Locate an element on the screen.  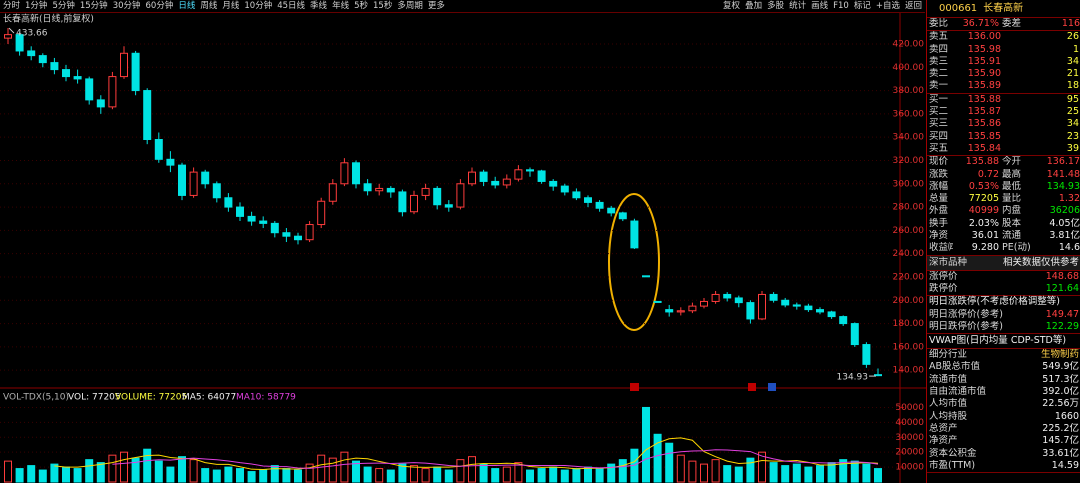
cell: 34 is located at coordinates (1072, 124).